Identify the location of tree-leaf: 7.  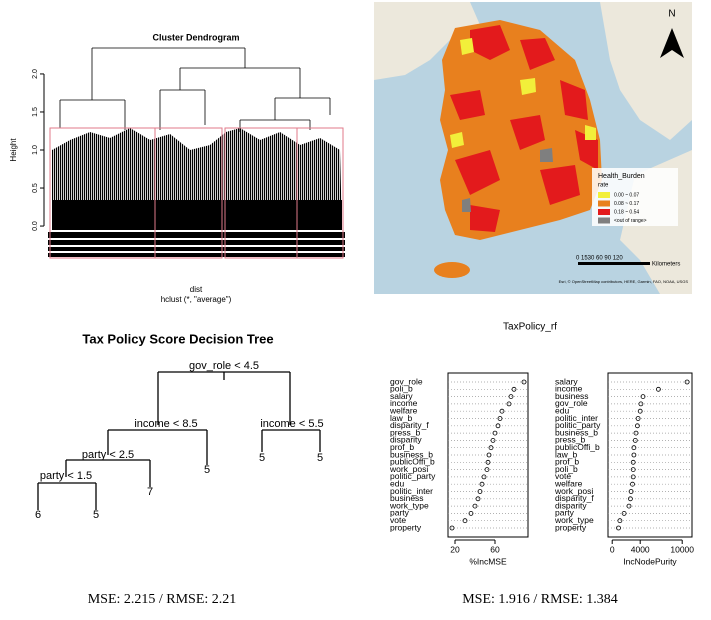
(150, 492).